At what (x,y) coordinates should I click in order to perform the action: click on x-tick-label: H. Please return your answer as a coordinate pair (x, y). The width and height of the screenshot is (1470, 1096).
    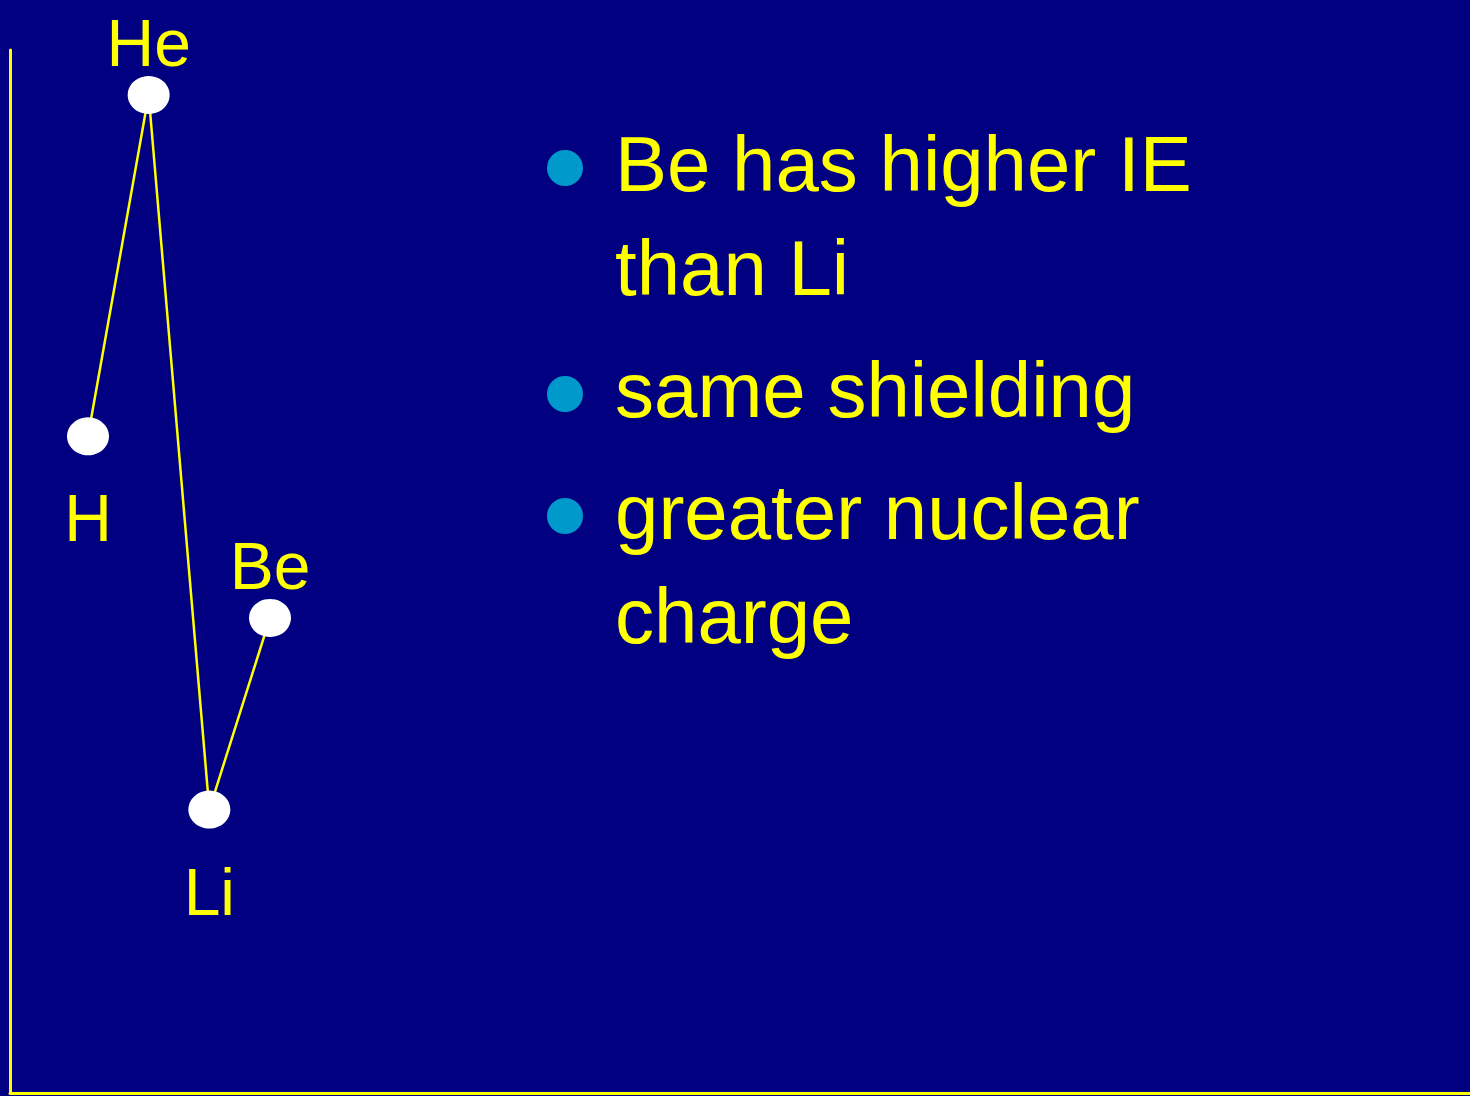
    Looking at the image, I should click on (88, 518).